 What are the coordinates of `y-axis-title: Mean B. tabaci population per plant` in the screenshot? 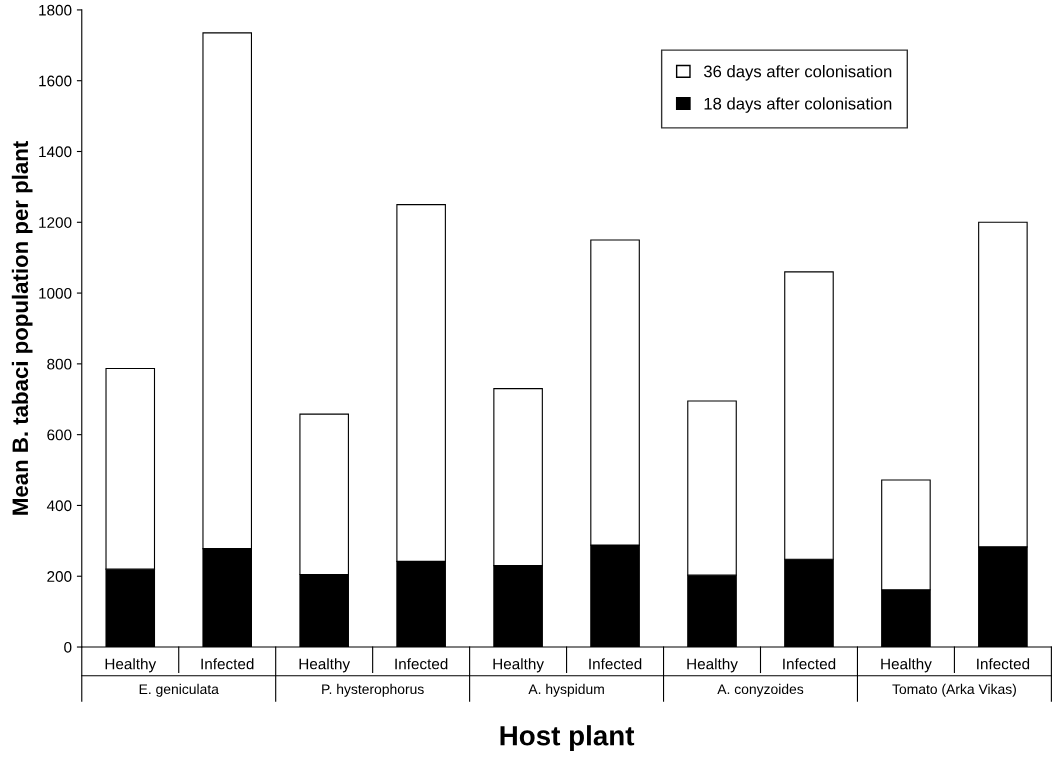 It's located at (22, 328).